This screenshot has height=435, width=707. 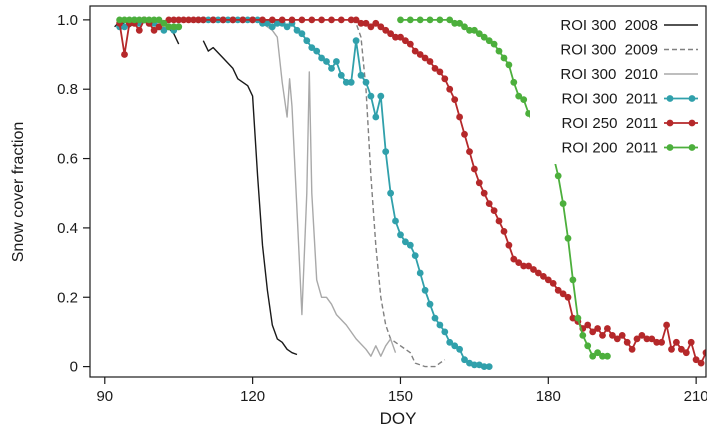 What do you see at coordinates (18, 192) in the screenshot?
I see `y-axis-label: Snow cover fraction` at bounding box center [18, 192].